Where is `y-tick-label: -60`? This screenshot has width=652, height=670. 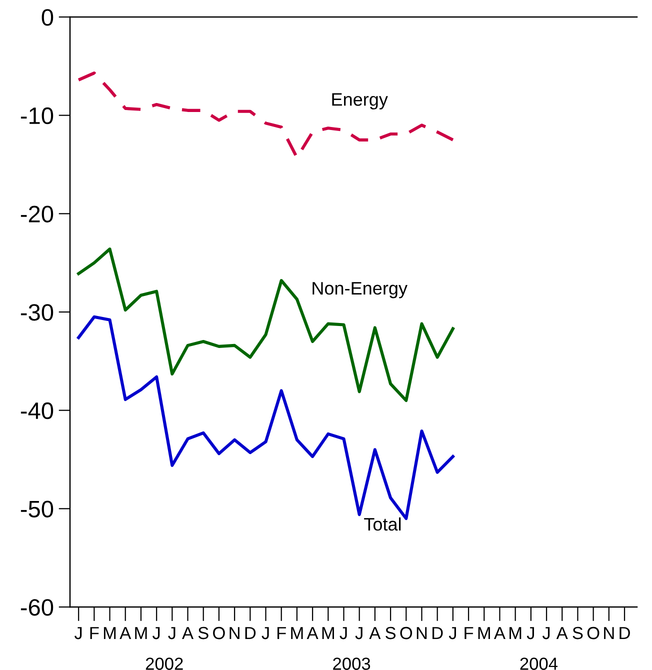 y-tick-label: -60 is located at coordinates (37, 607).